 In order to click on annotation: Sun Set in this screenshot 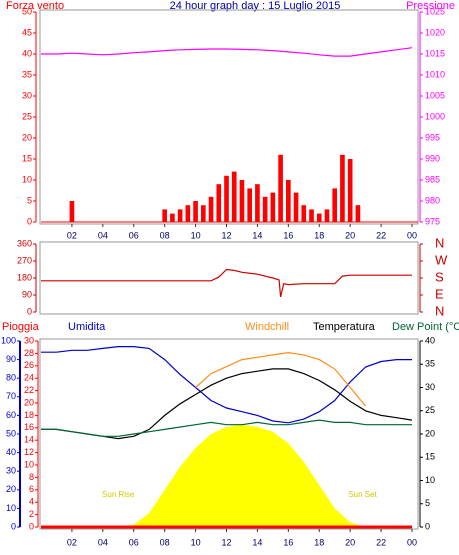, I will do `click(362, 494)`.